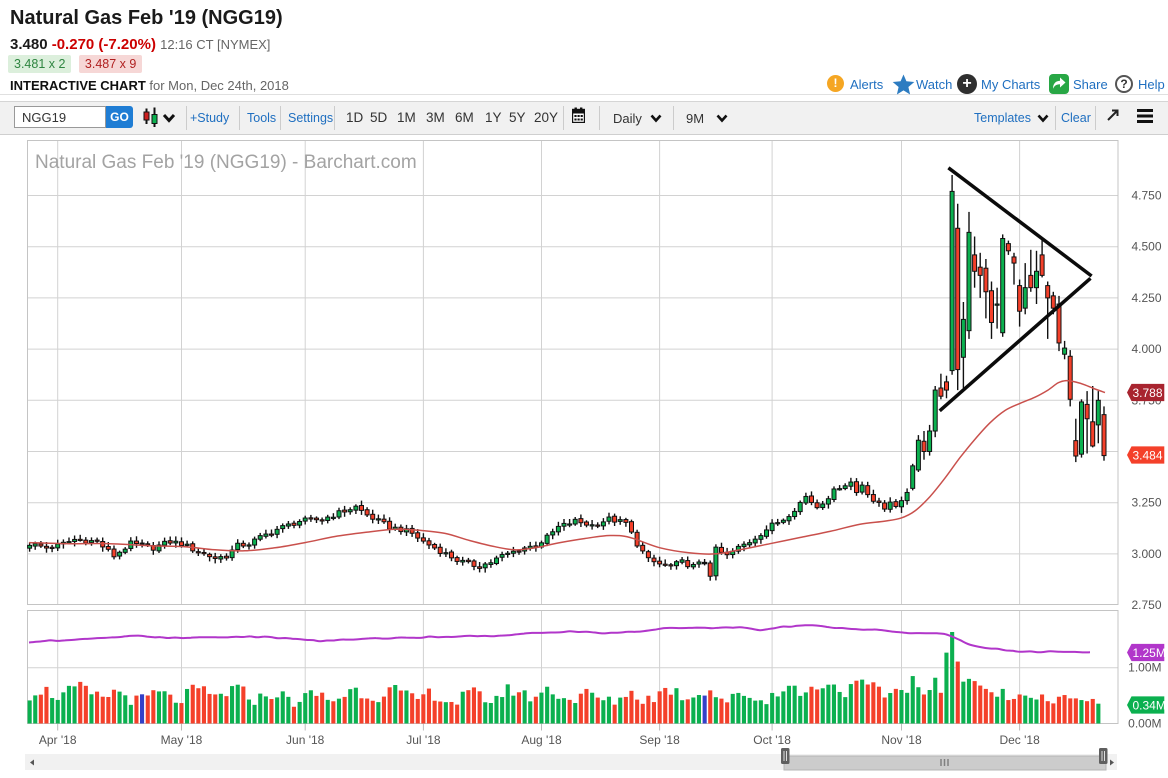  I want to click on svg-text: 3.250, so click(1146, 503).